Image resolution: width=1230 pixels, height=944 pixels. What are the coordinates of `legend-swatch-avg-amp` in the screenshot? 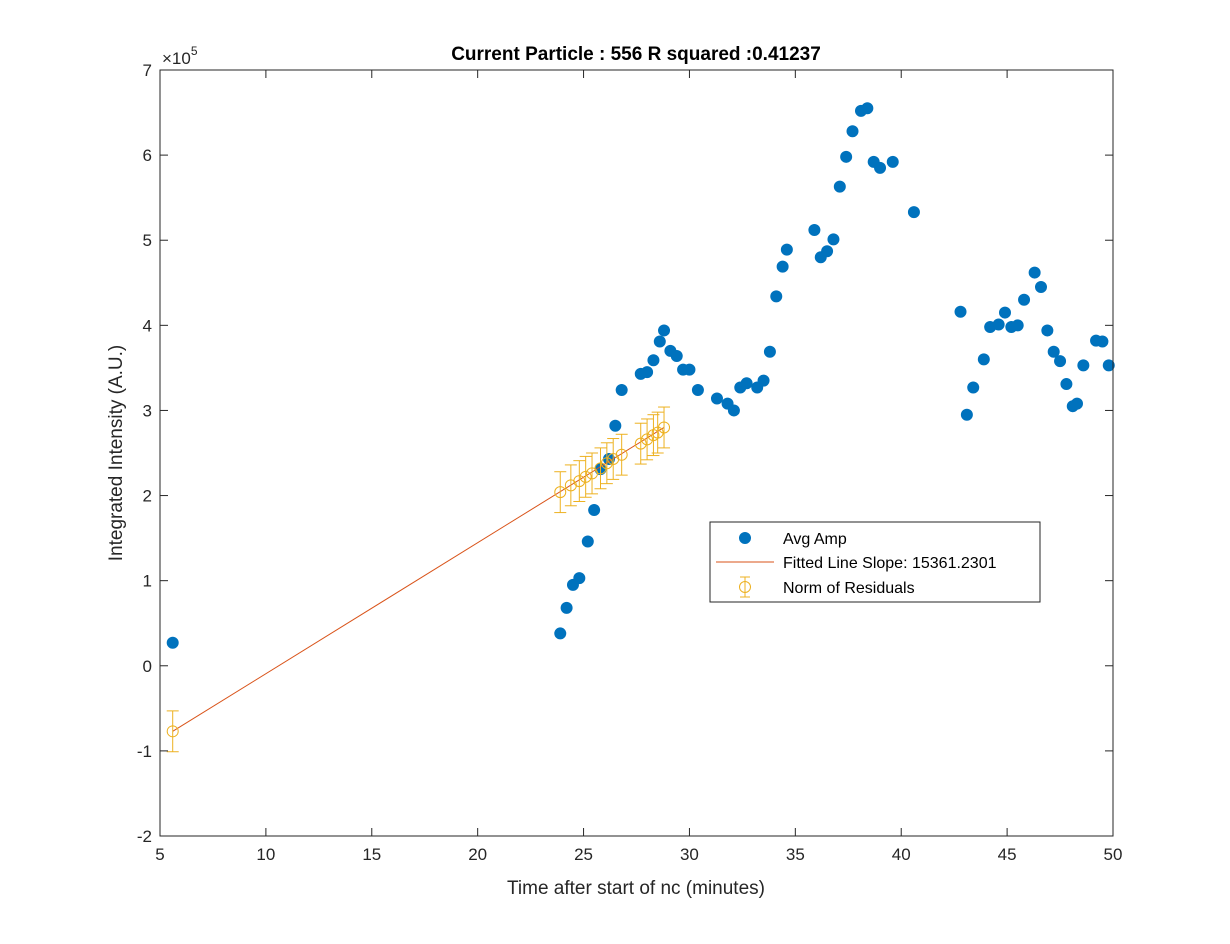 It's located at (745, 538).